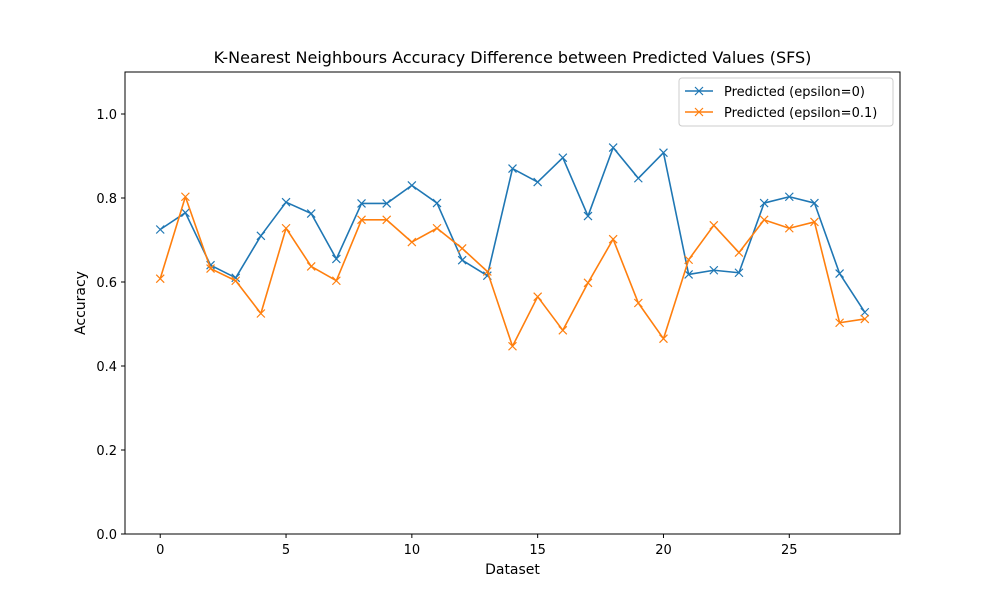 The width and height of the screenshot is (1000, 600). I want to click on legend-item: Predicted (epsilon=0), so click(775, 92).